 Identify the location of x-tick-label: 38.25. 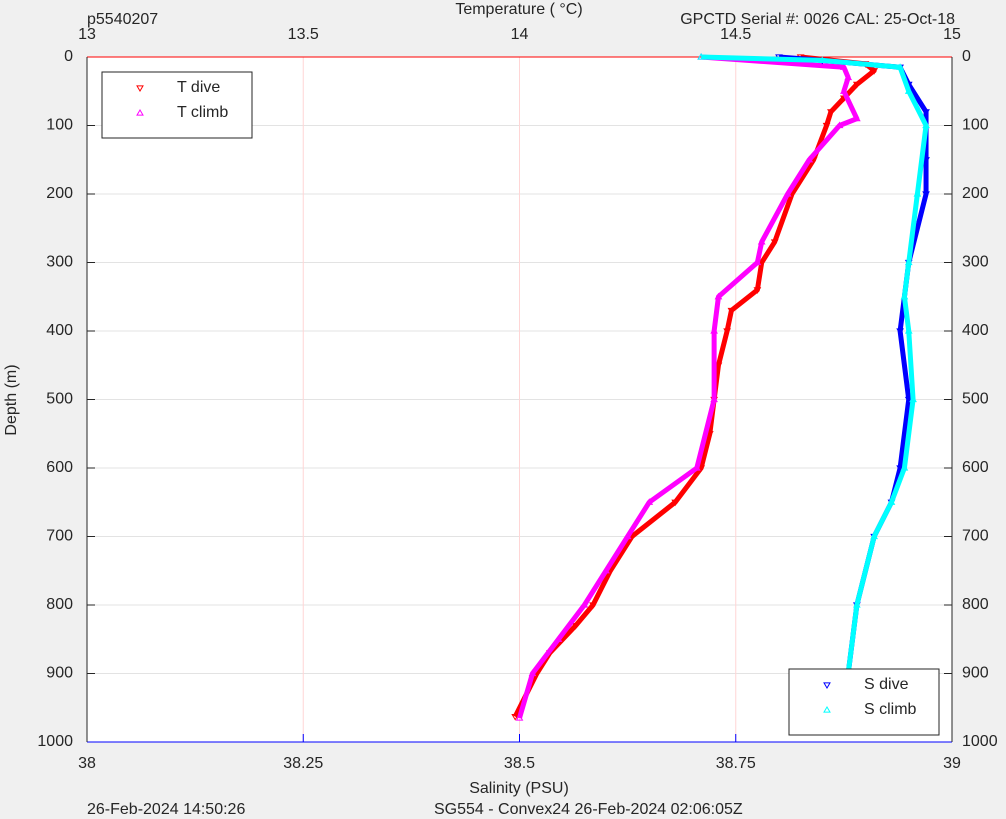
(303, 763).